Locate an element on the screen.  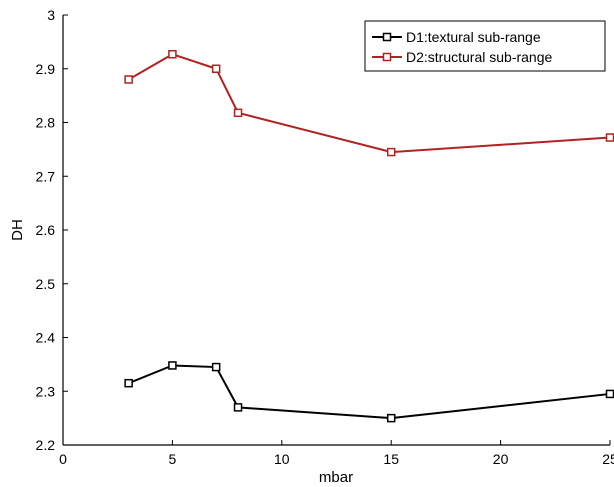
x-tick-label: 20 is located at coordinates (501, 459).